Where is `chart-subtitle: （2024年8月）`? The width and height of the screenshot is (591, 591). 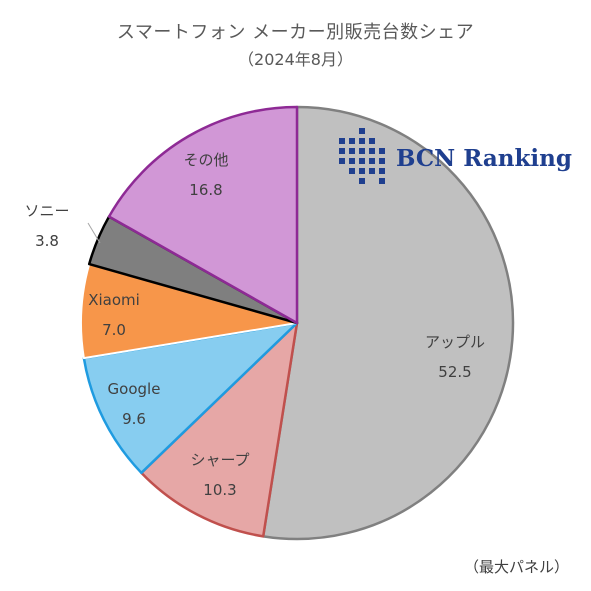 chart-subtitle: （2024年8月） is located at coordinates (295, 59).